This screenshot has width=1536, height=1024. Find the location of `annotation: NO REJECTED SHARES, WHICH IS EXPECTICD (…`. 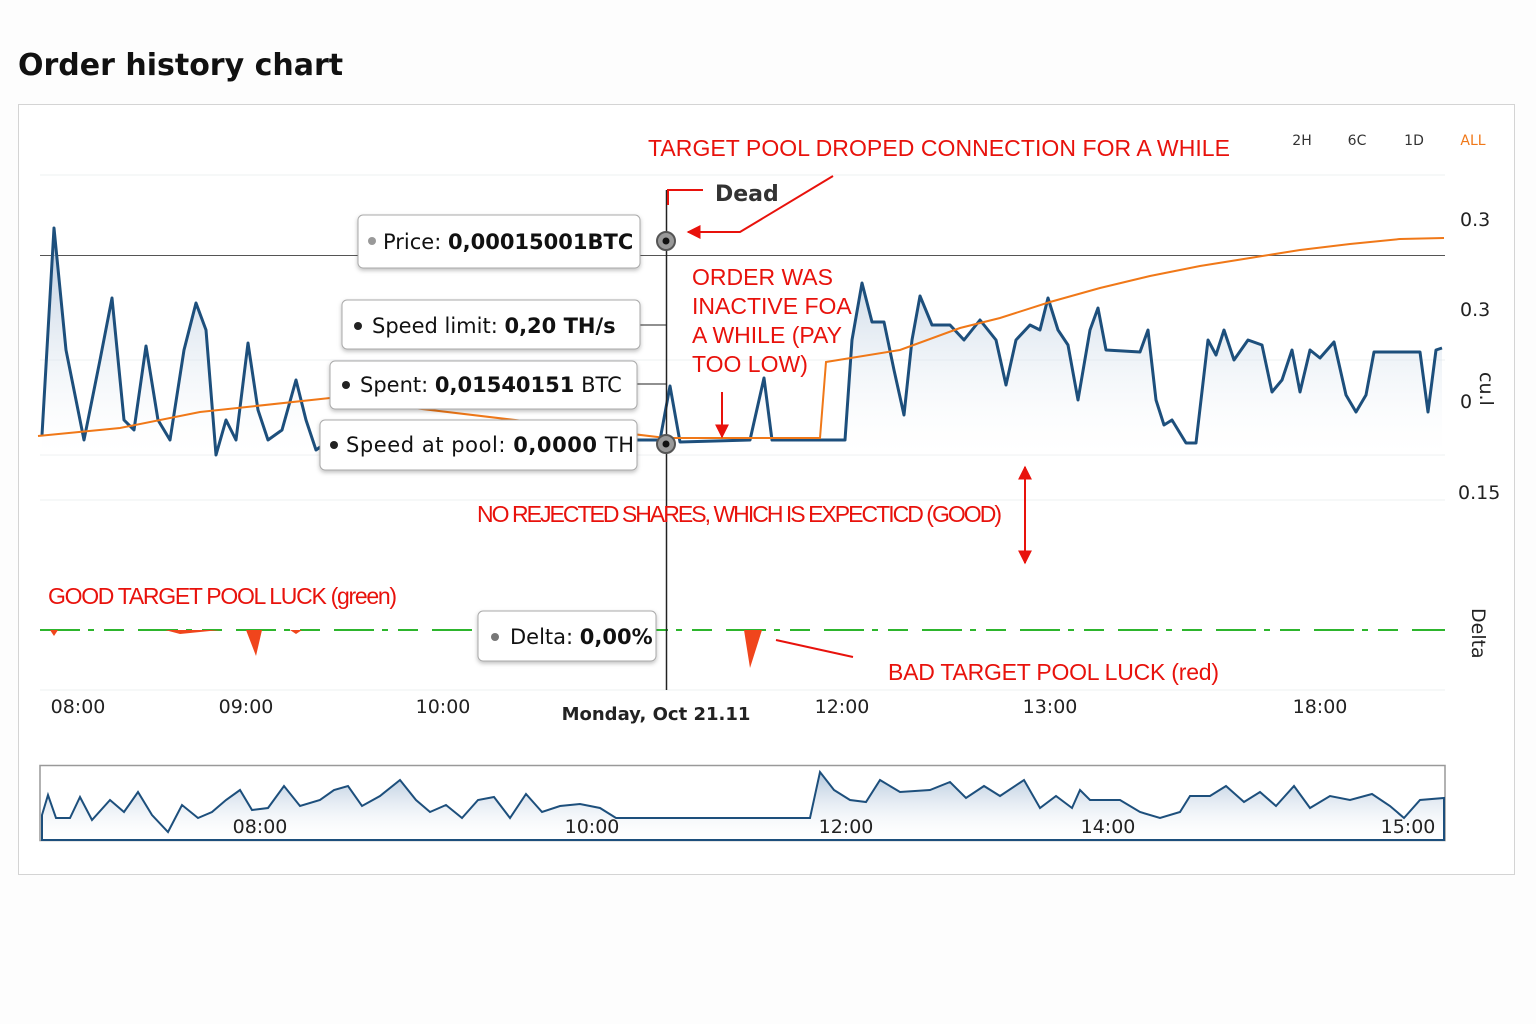

annotation: NO REJECTED SHARES, WHICH IS EXPECTICD (… is located at coordinates (739, 514).